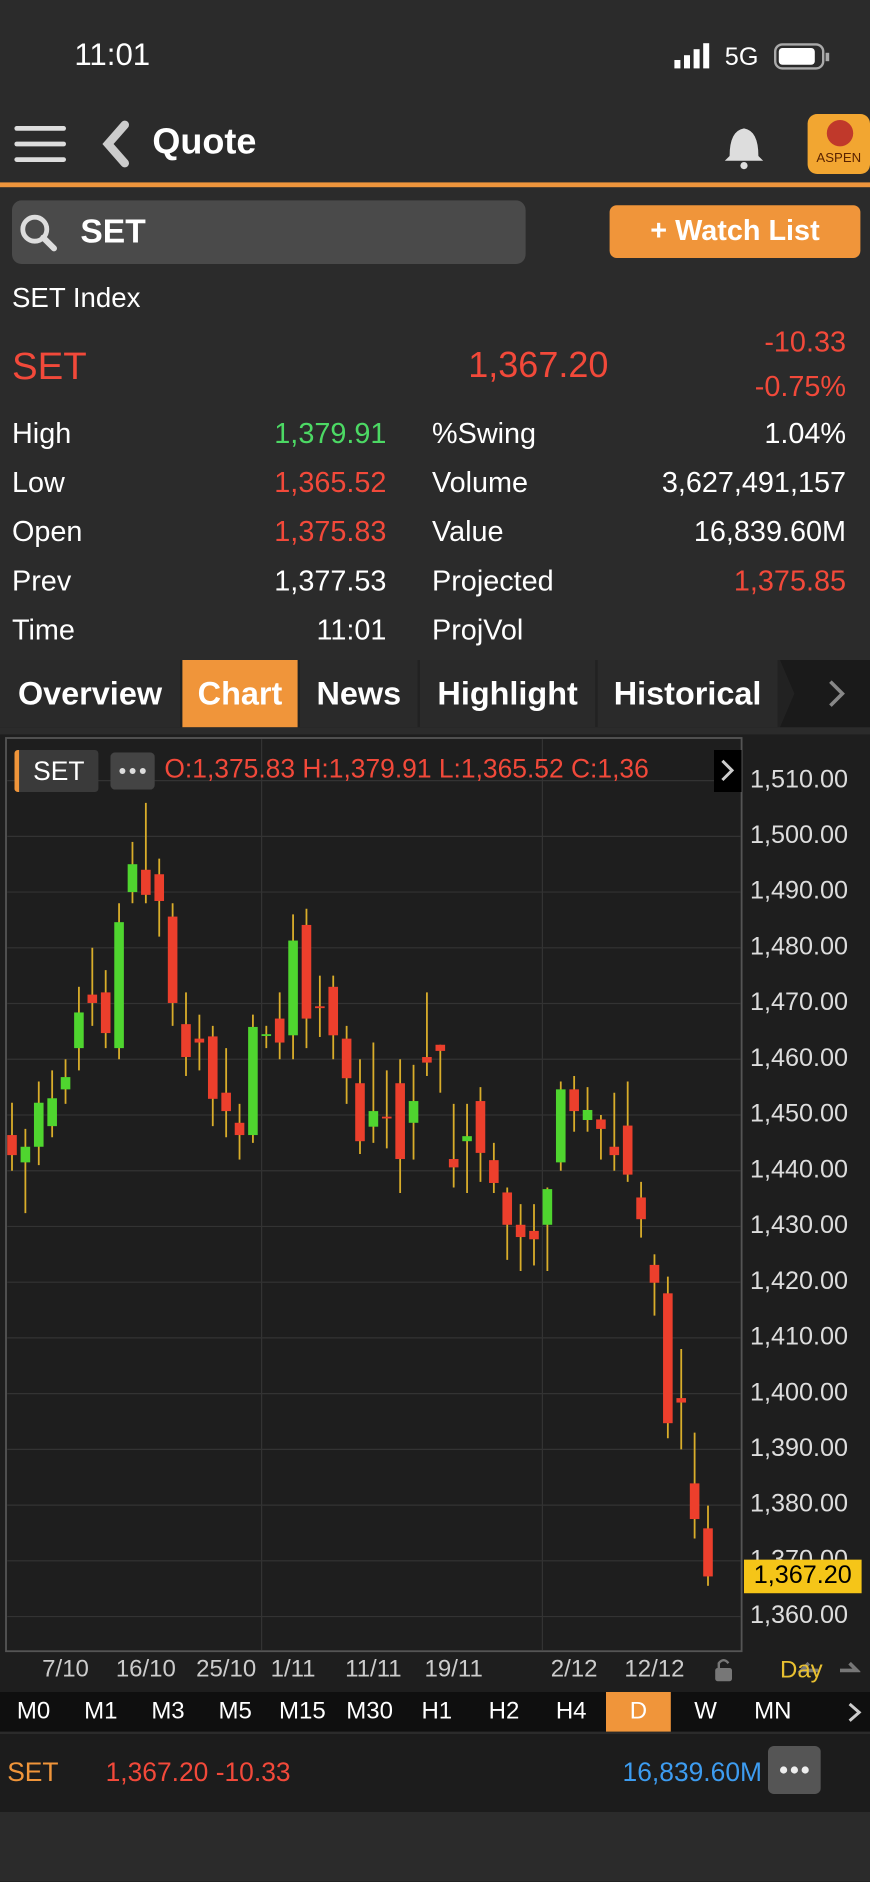  I want to click on y-tick-label: 1,460.00, so click(799, 1058).